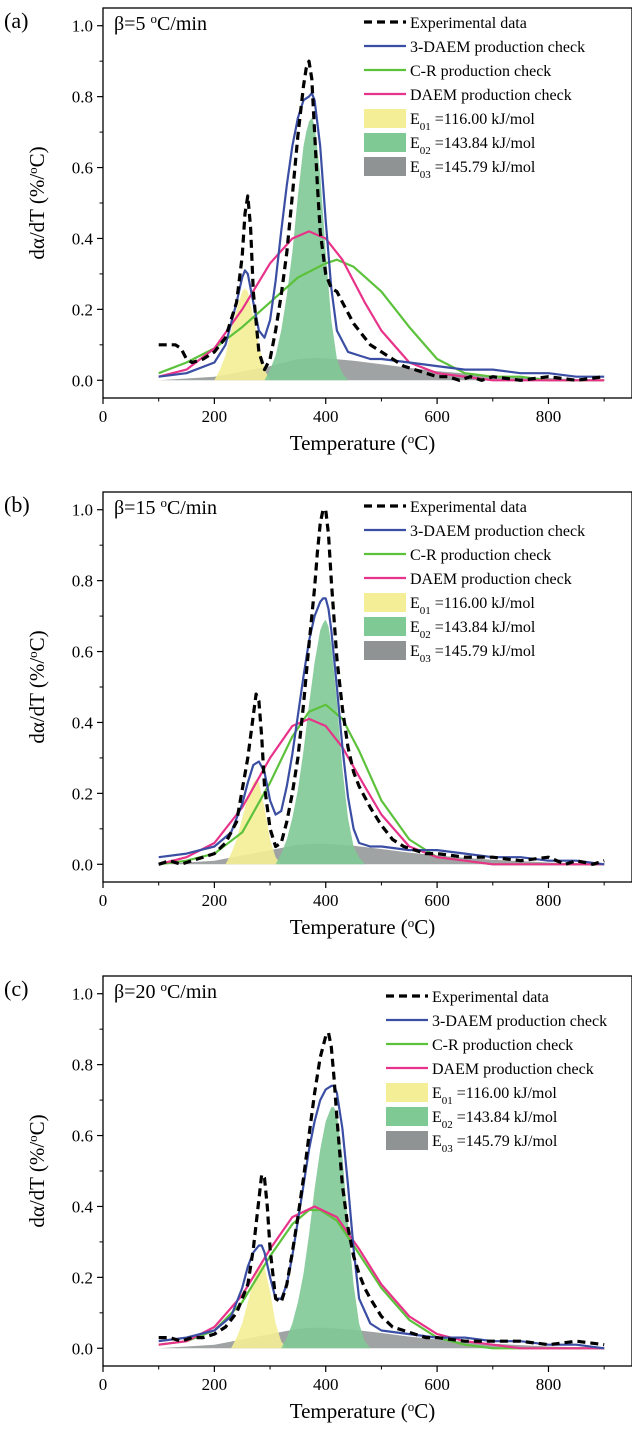 This screenshot has height=1453, width=632. I want to click on rate-annotation: β=15 oC/min, so click(165, 507).